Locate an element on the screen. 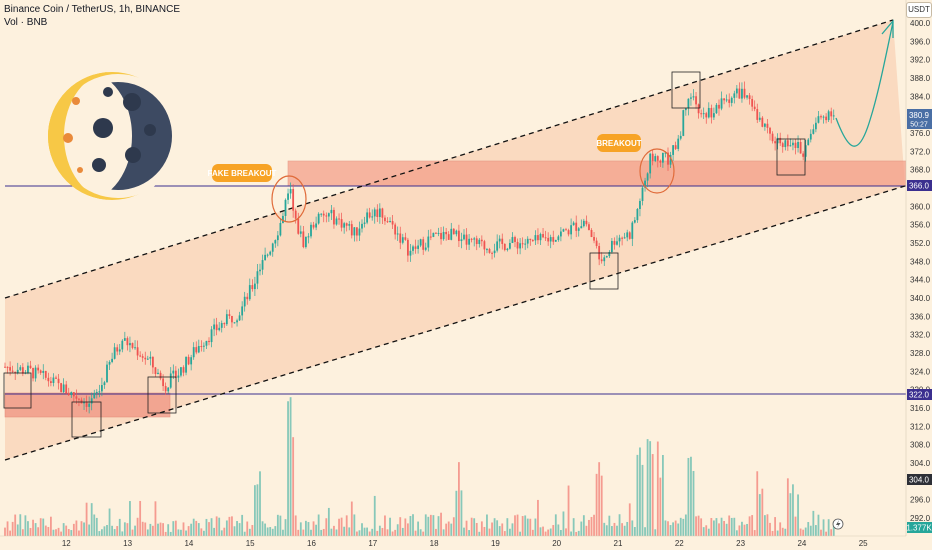 The width and height of the screenshot is (932, 550). y-tick-label: 328.0 is located at coordinates (920, 353).